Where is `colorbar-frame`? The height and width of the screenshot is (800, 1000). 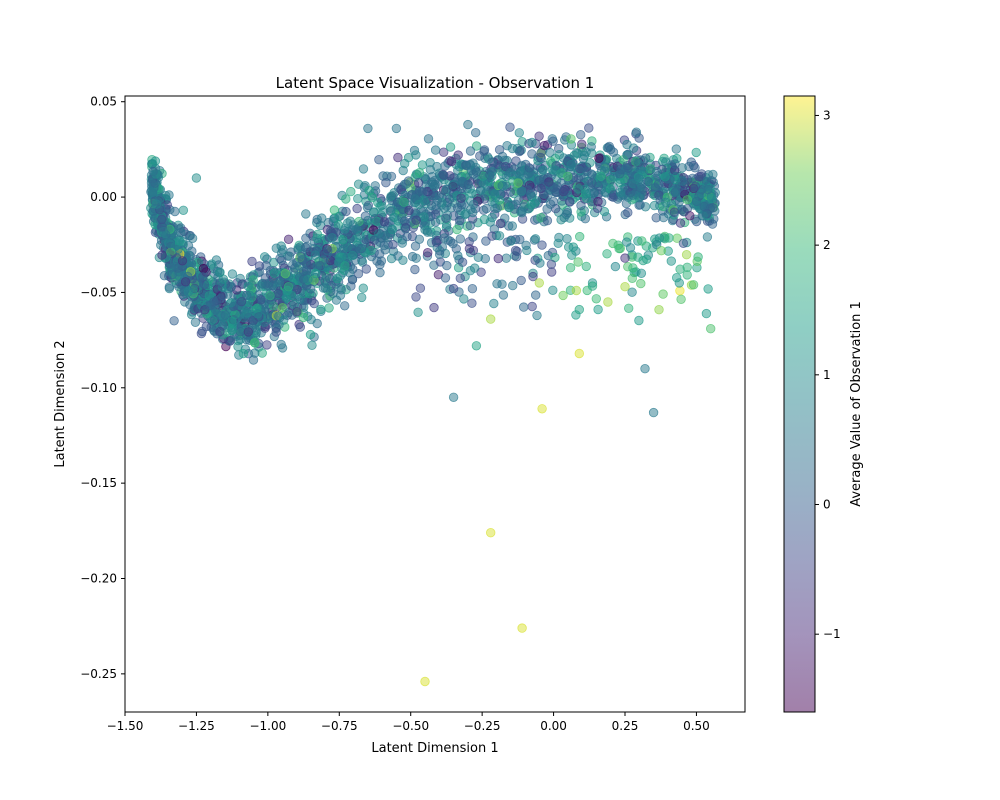
colorbar-frame is located at coordinates (799, 404).